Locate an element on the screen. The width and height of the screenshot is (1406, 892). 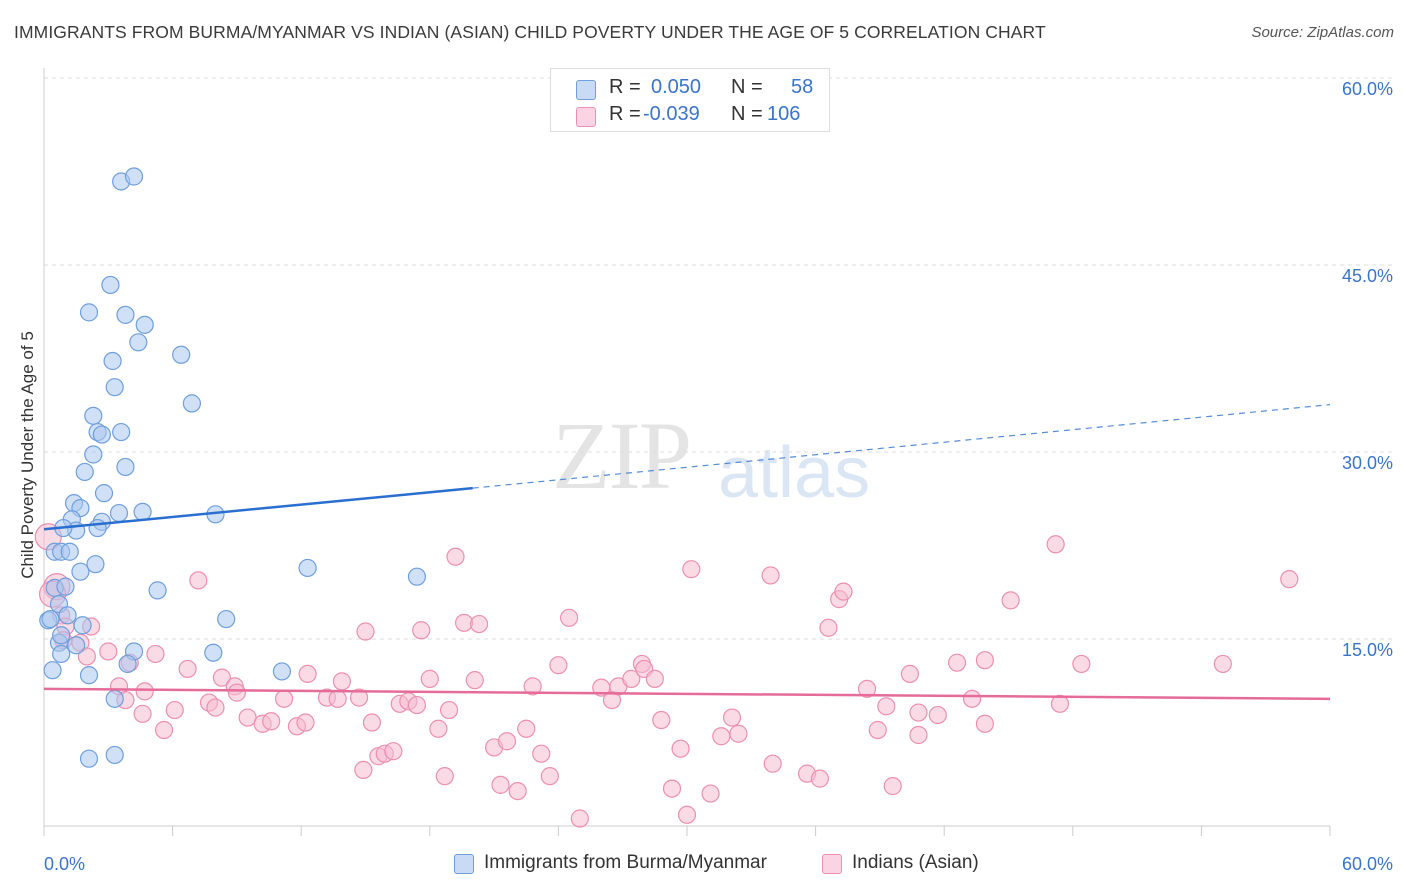
source-label: Source: ZipAtlas.com is located at coordinates (1322, 32).